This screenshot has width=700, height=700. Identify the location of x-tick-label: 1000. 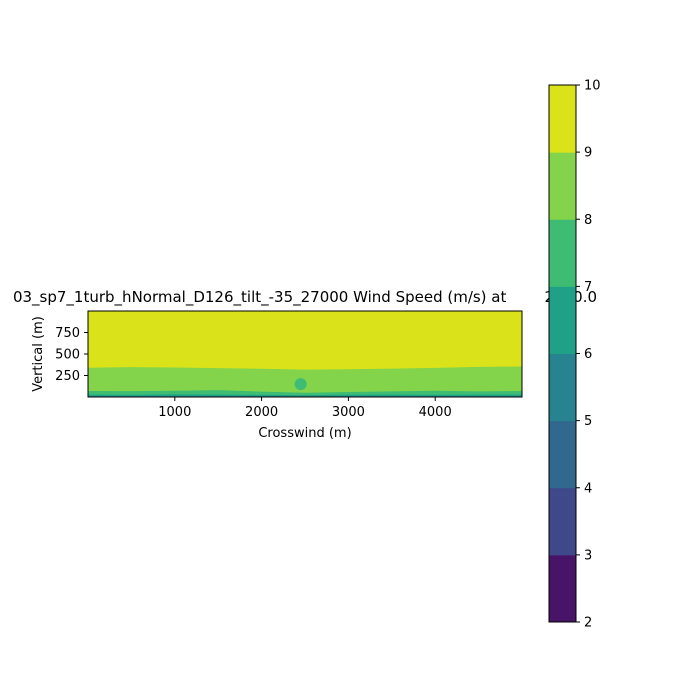
(174, 412).